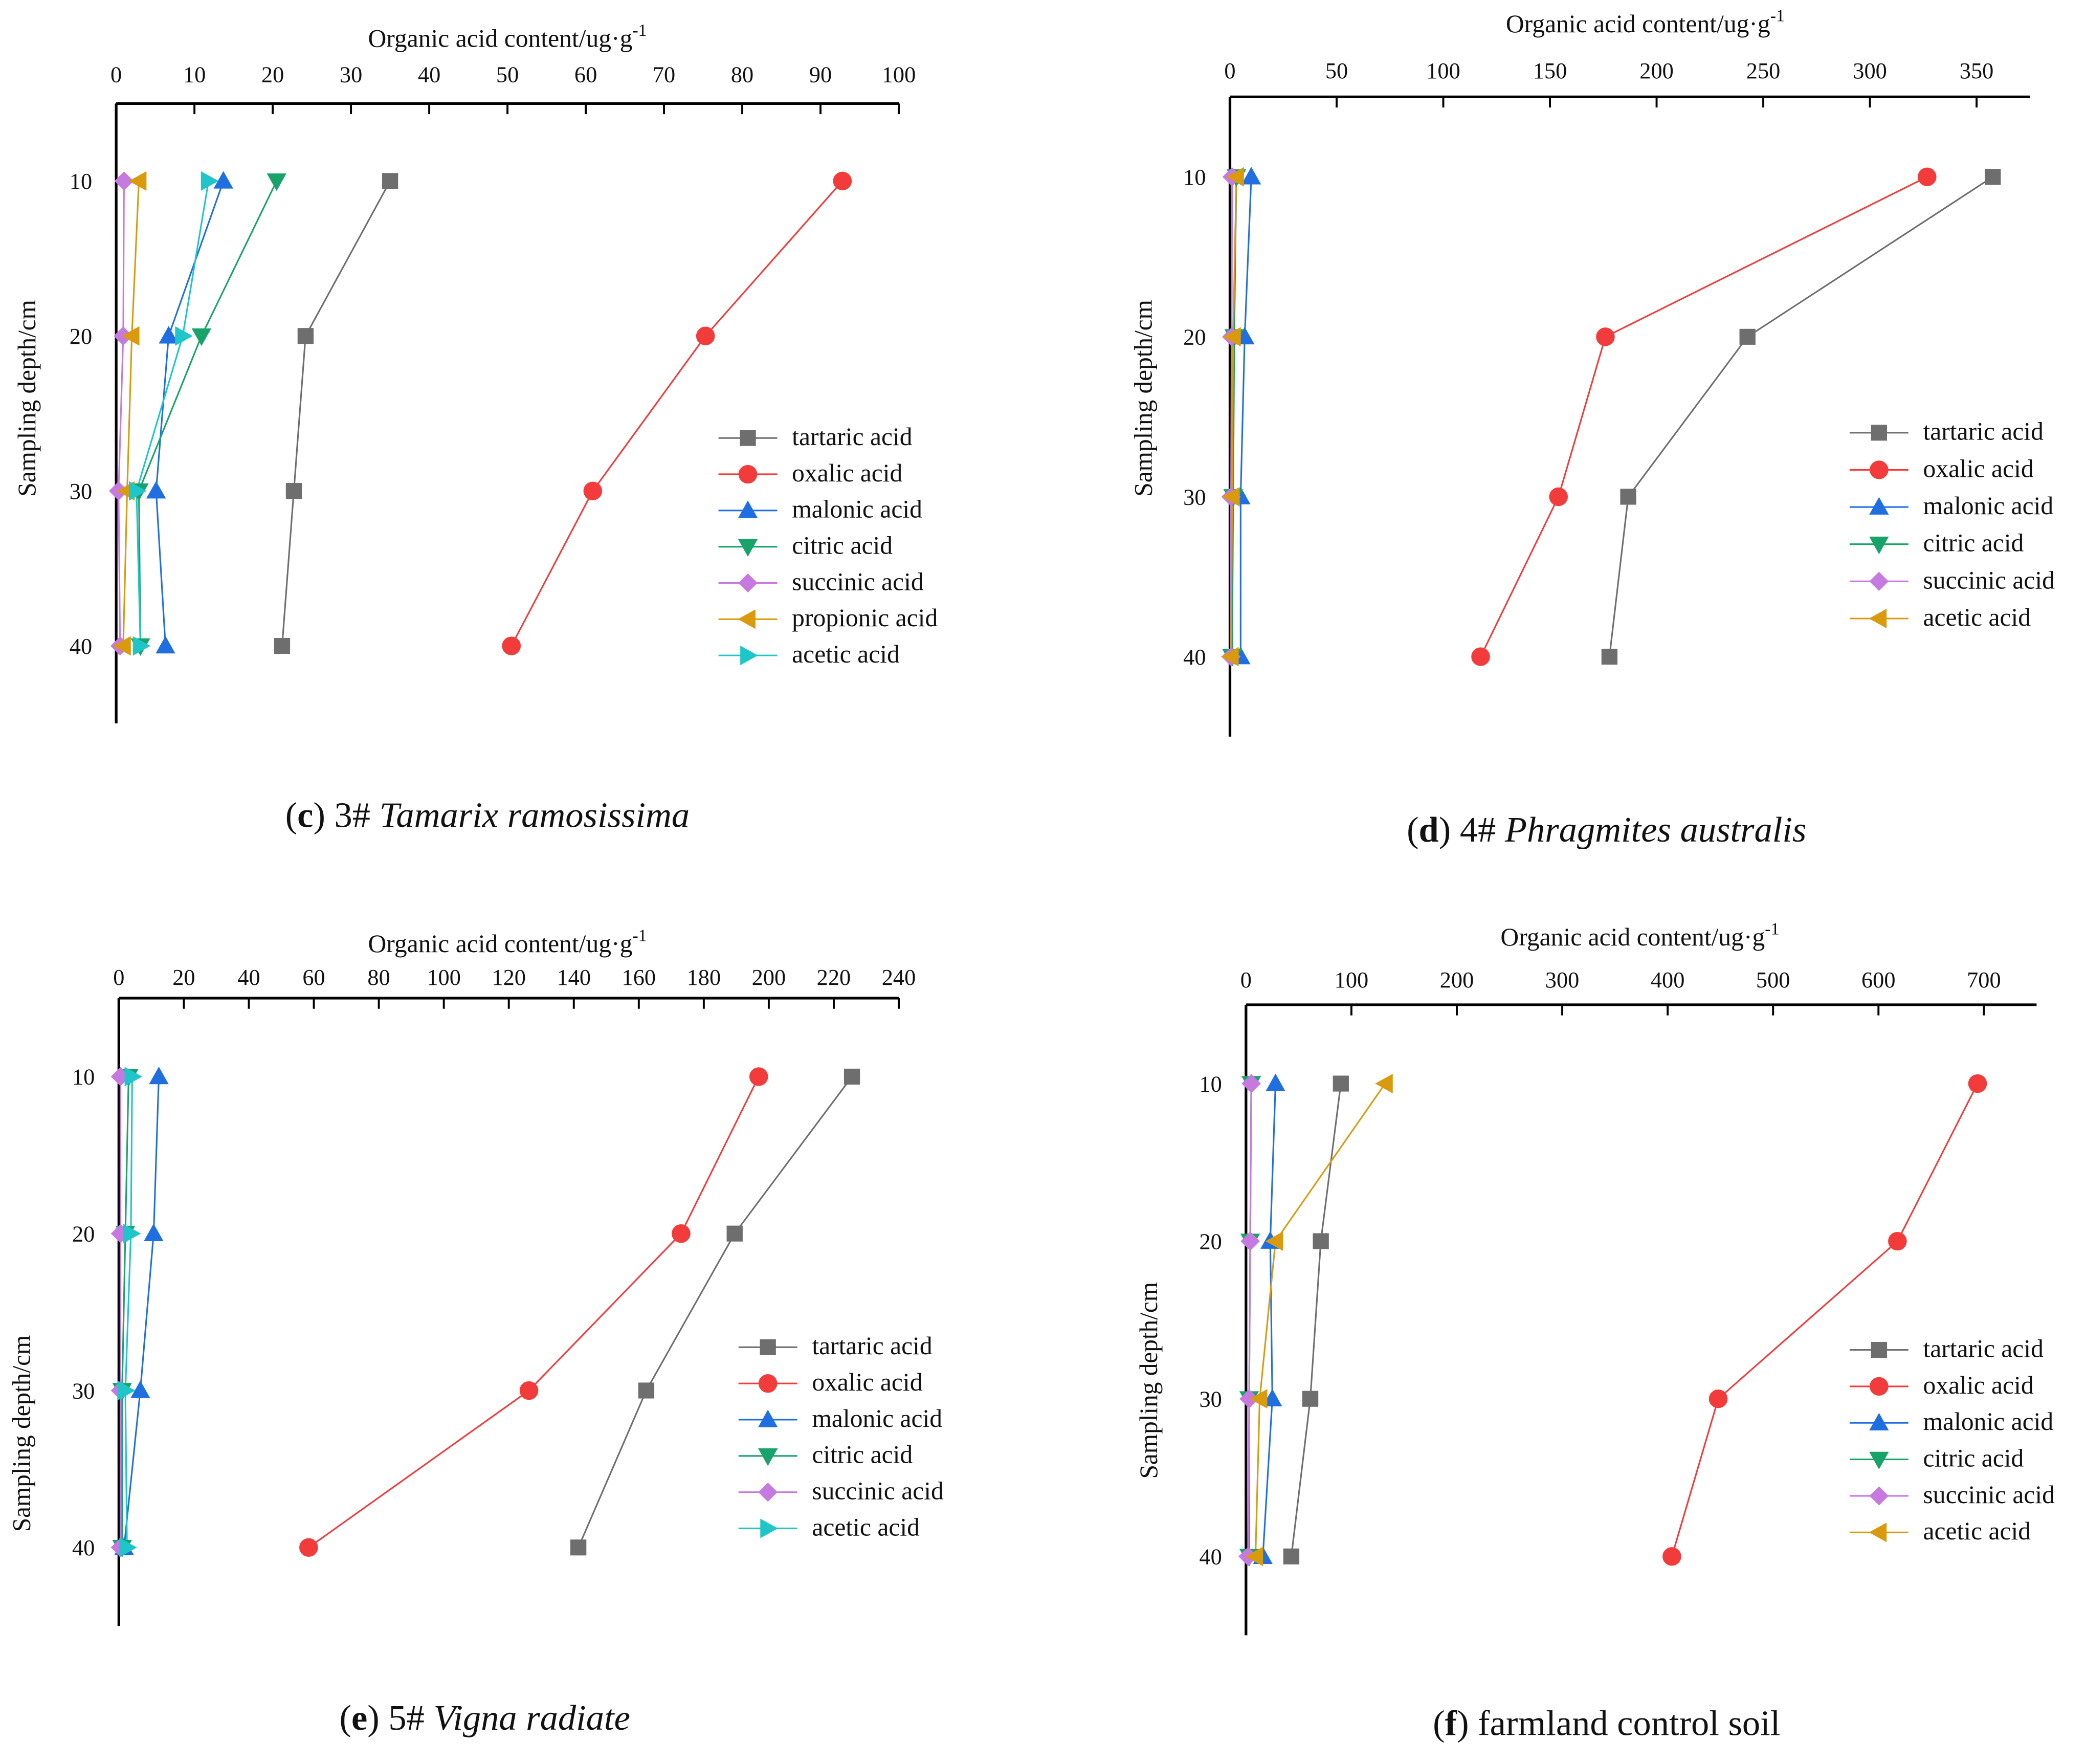 This screenshot has width=2086, height=1764. Describe the element at coordinates (1606, 1724) in the screenshot. I see `caption: (f) farmland control soil` at that location.